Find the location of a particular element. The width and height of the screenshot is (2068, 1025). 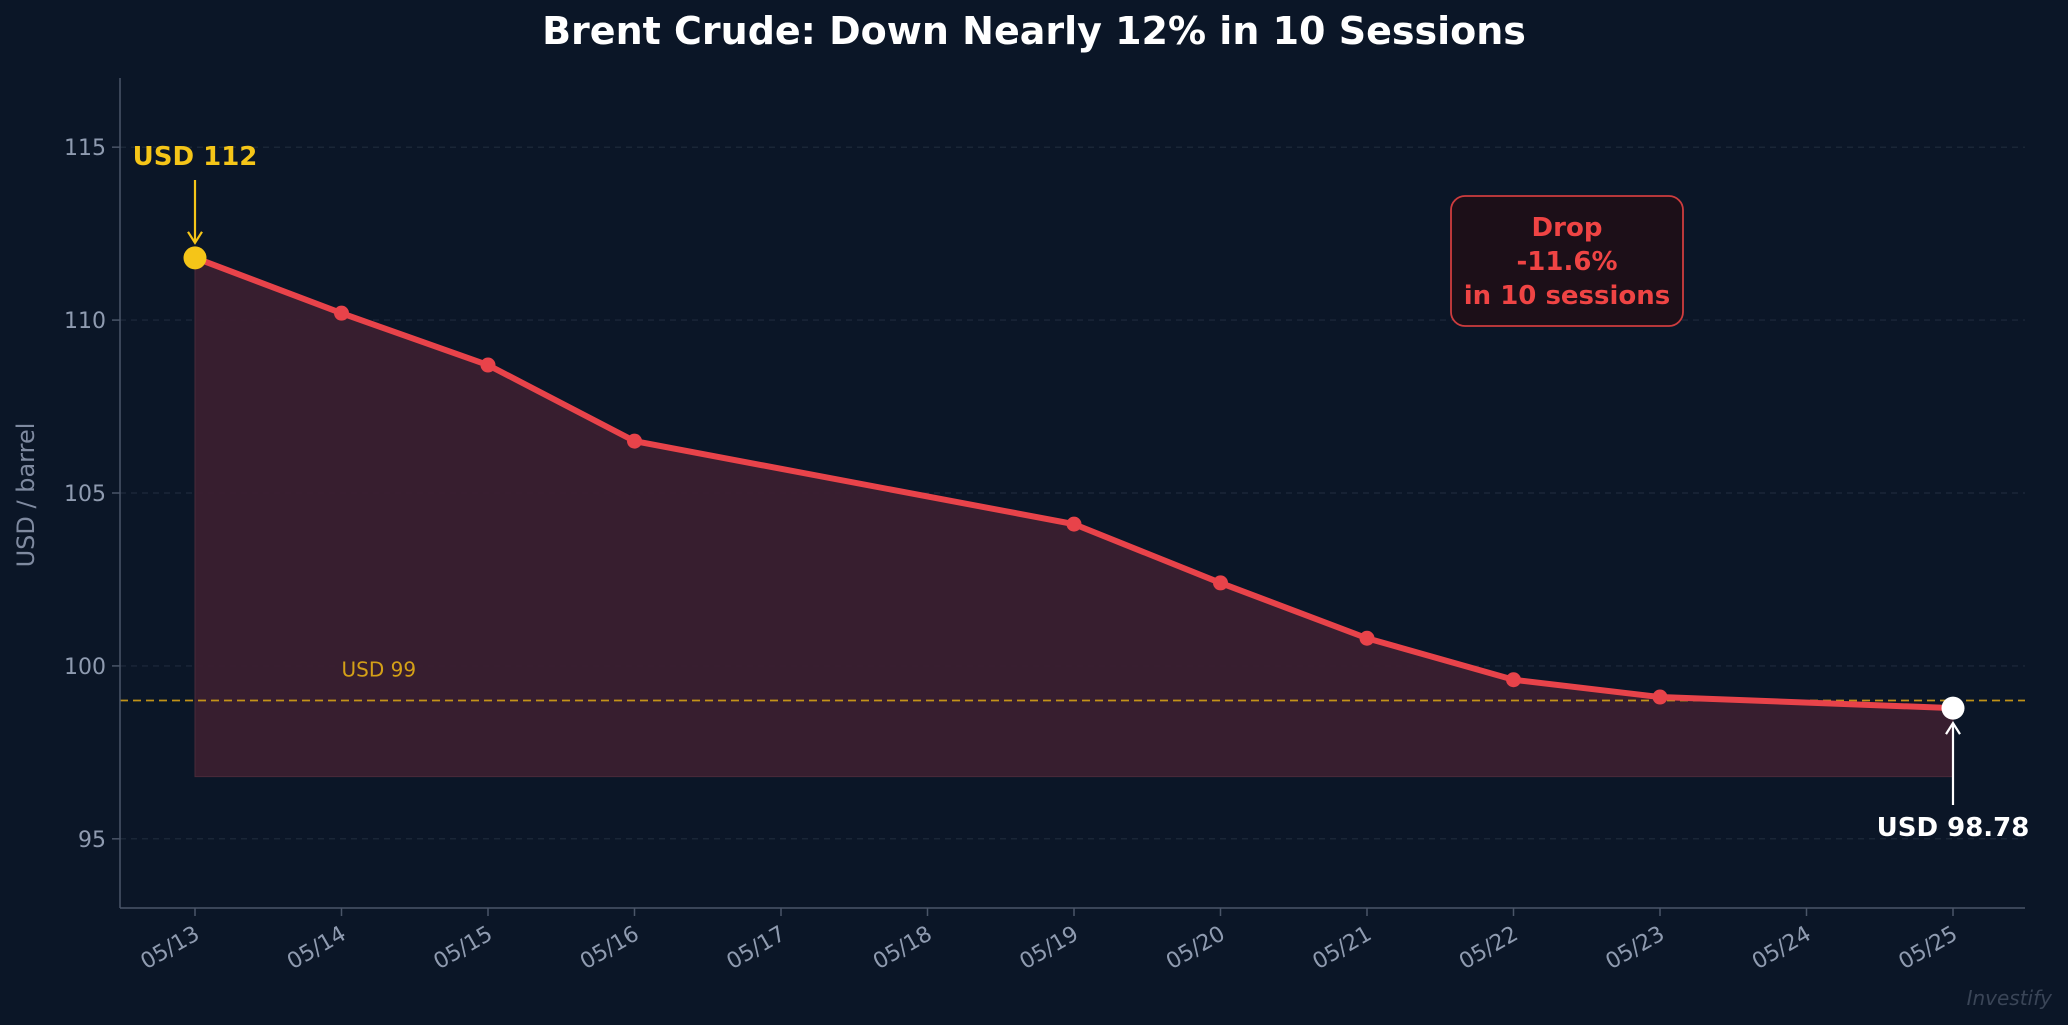

end-price-annotation: USD 98.78 is located at coordinates (1953, 828).